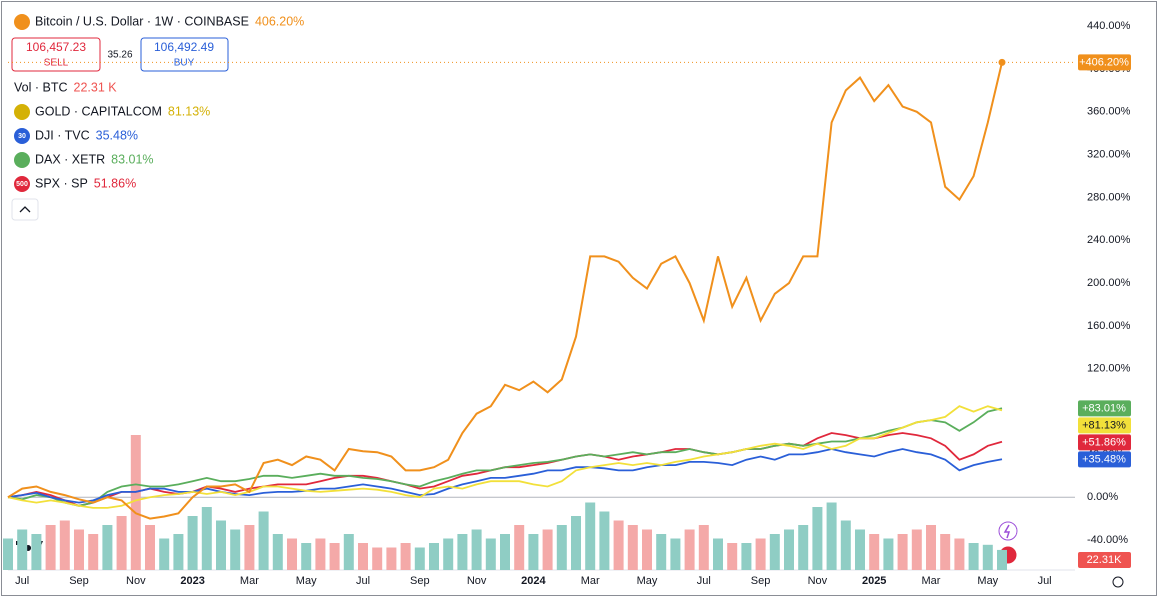 The width and height of the screenshot is (1158, 602). I want to click on legend-name: DJI · TVC, so click(62, 135).